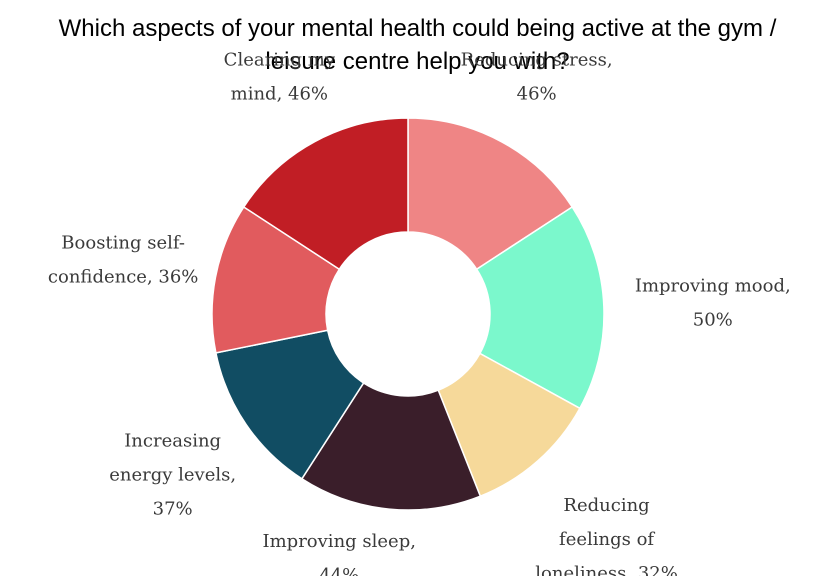 The width and height of the screenshot is (835, 576). What do you see at coordinates (607, 539) in the screenshot?
I see `label-reducing-feelings-of-loneliness-line-2: feelings of` at bounding box center [607, 539].